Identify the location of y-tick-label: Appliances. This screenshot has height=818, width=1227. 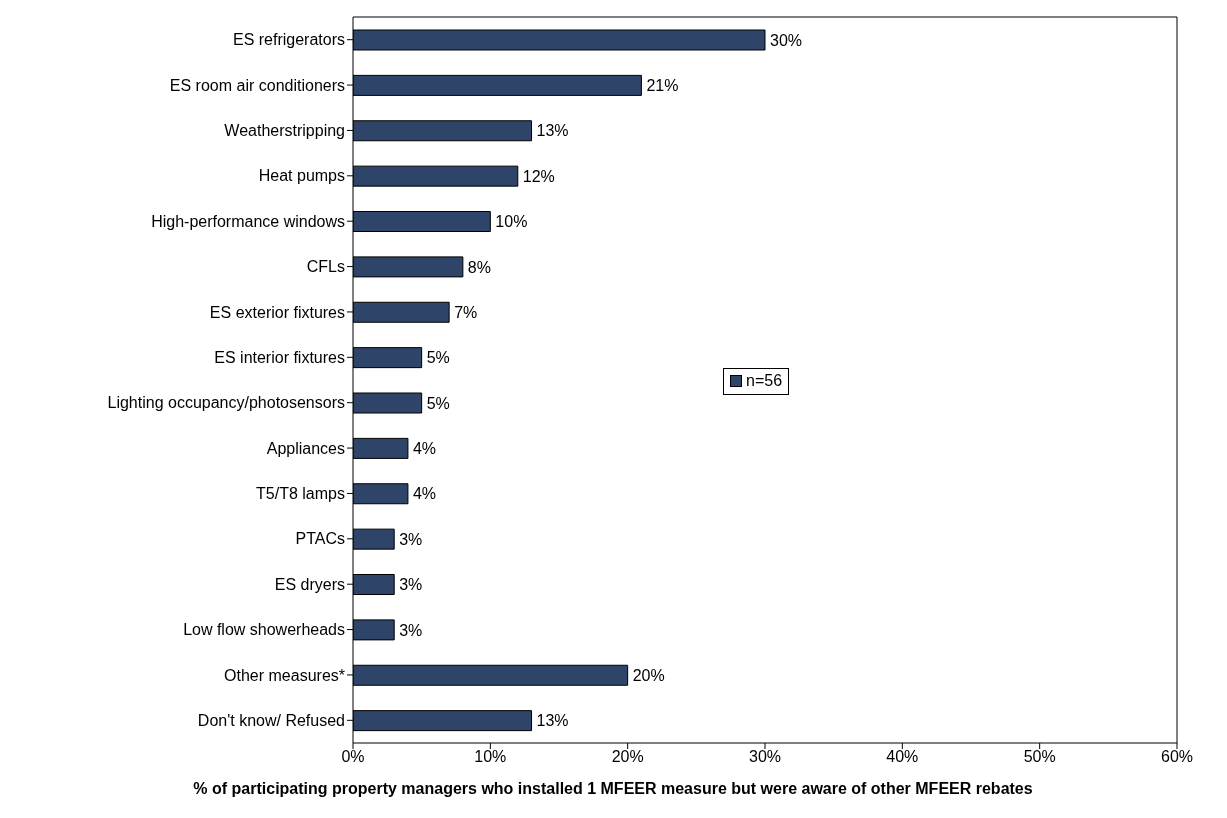
(305, 448).